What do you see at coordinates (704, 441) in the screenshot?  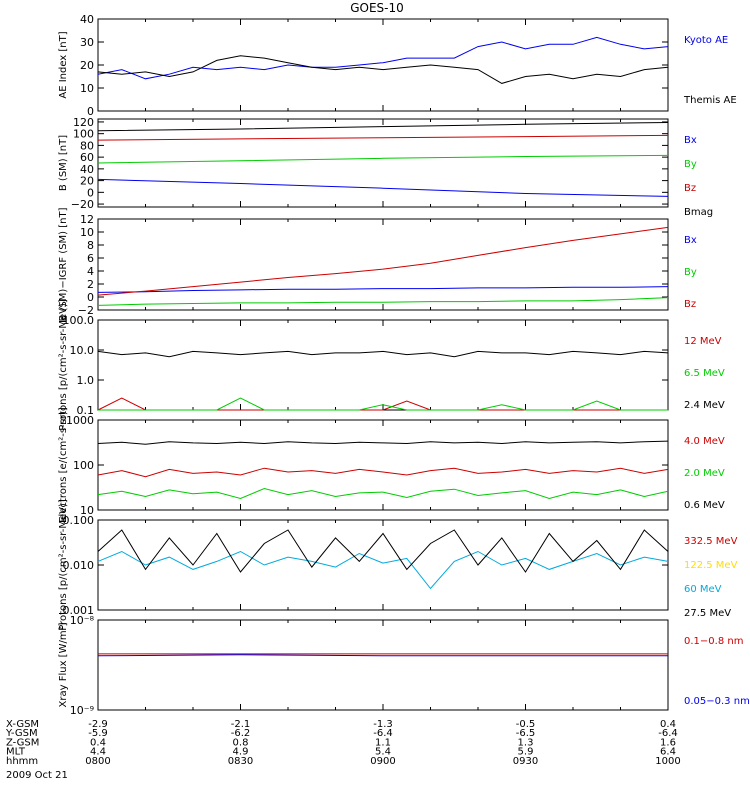 I see `legend-entry: 4.0 MeV` at bounding box center [704, 441].